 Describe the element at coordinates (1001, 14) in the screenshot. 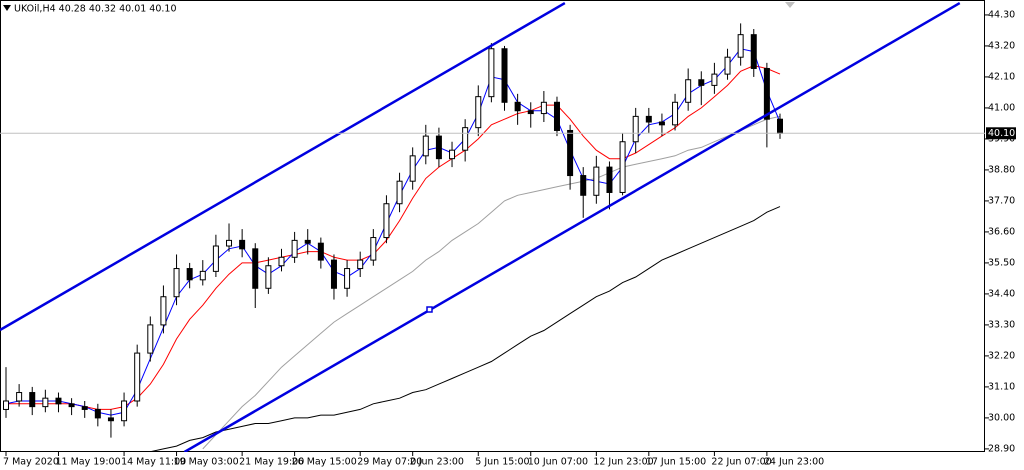

I see `y-tick-label: 44.30` at that location.